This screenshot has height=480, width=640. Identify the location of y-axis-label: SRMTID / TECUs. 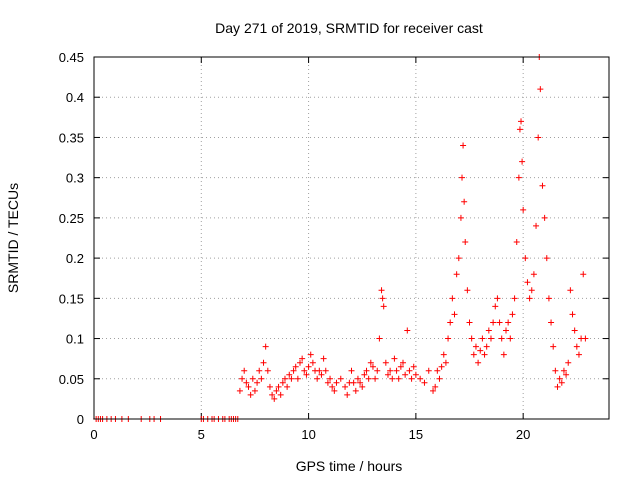
(13, 238).